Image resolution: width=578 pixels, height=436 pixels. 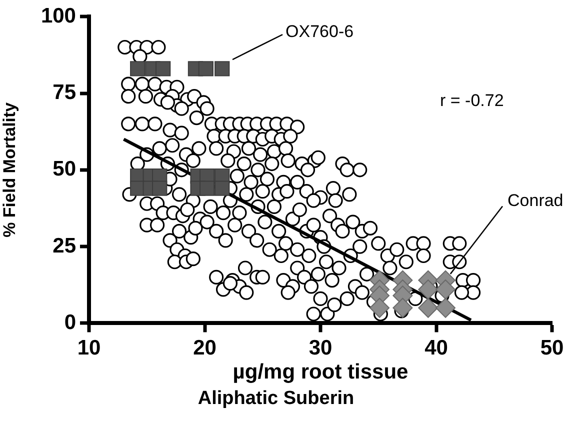 I want to click on x-tick-label: 20, so click(x=204, y=348).